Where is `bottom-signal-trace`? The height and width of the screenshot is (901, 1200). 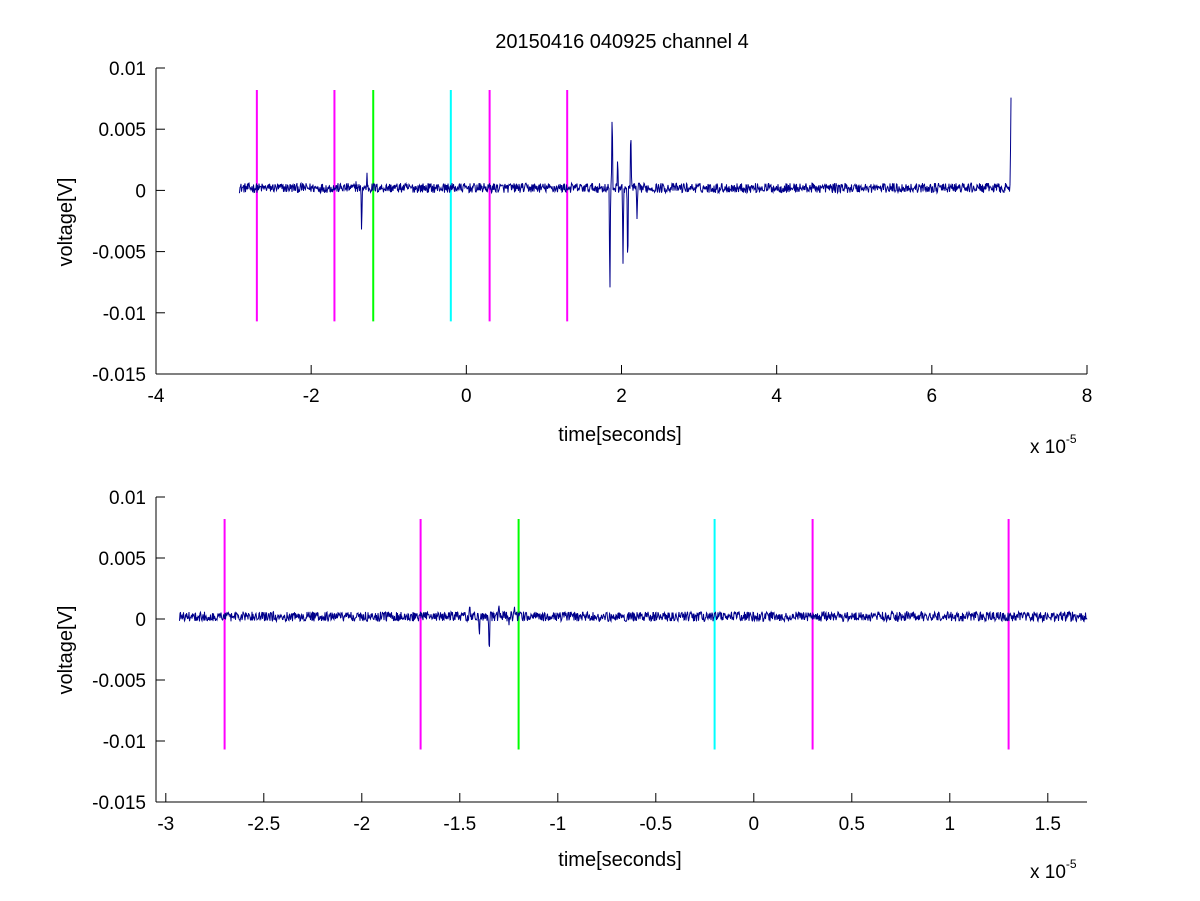
bottom-signal-trace is located at coordinates (633, 626).